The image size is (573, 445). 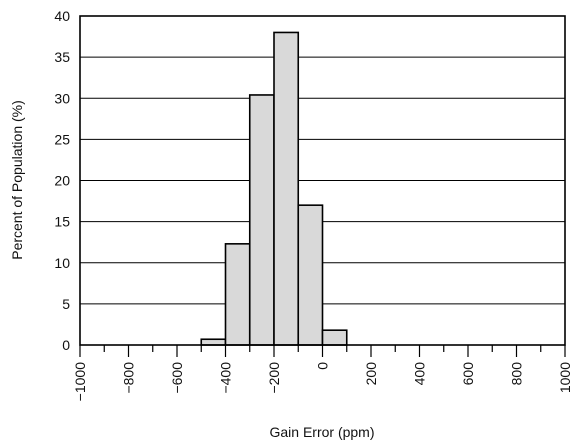 I want to click on x-tick-label: −1000, so click(x=80, y=382).